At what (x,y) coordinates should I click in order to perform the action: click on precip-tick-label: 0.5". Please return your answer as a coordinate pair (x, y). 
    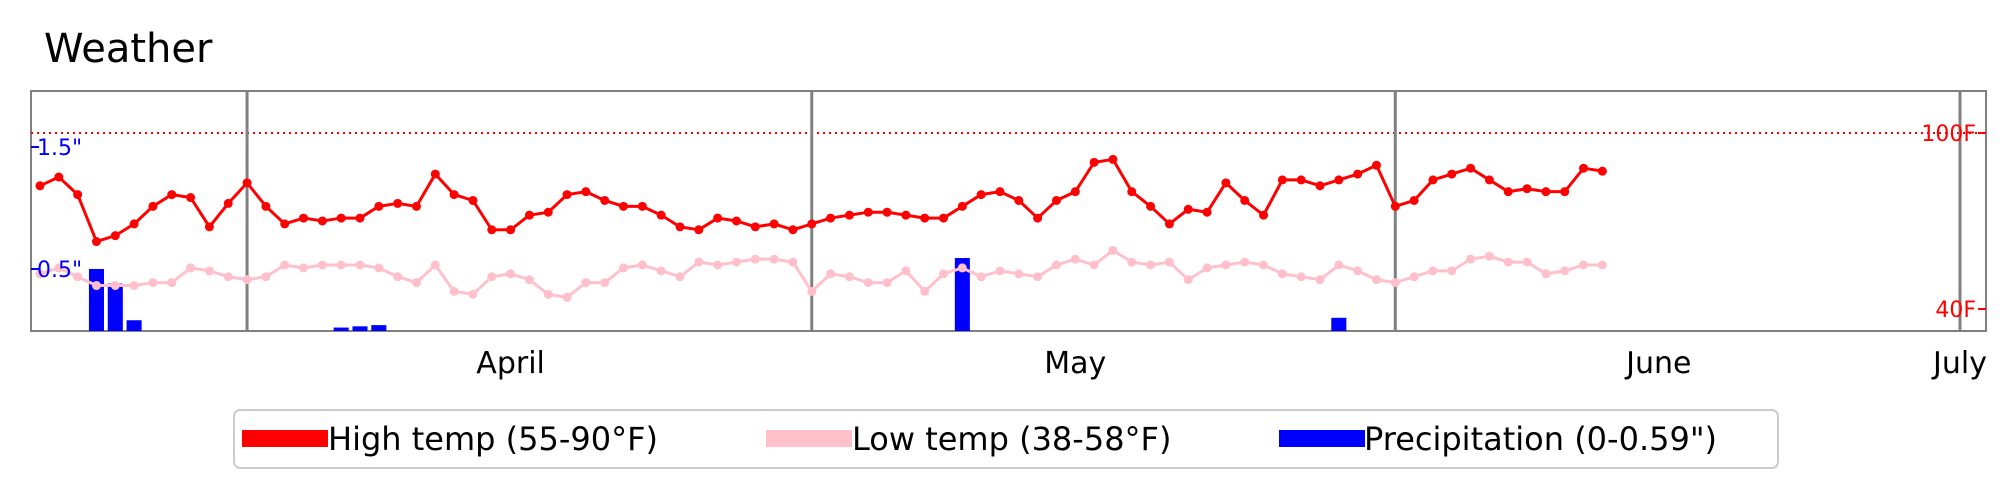
    Looking at the image, I should click on (59, 270).